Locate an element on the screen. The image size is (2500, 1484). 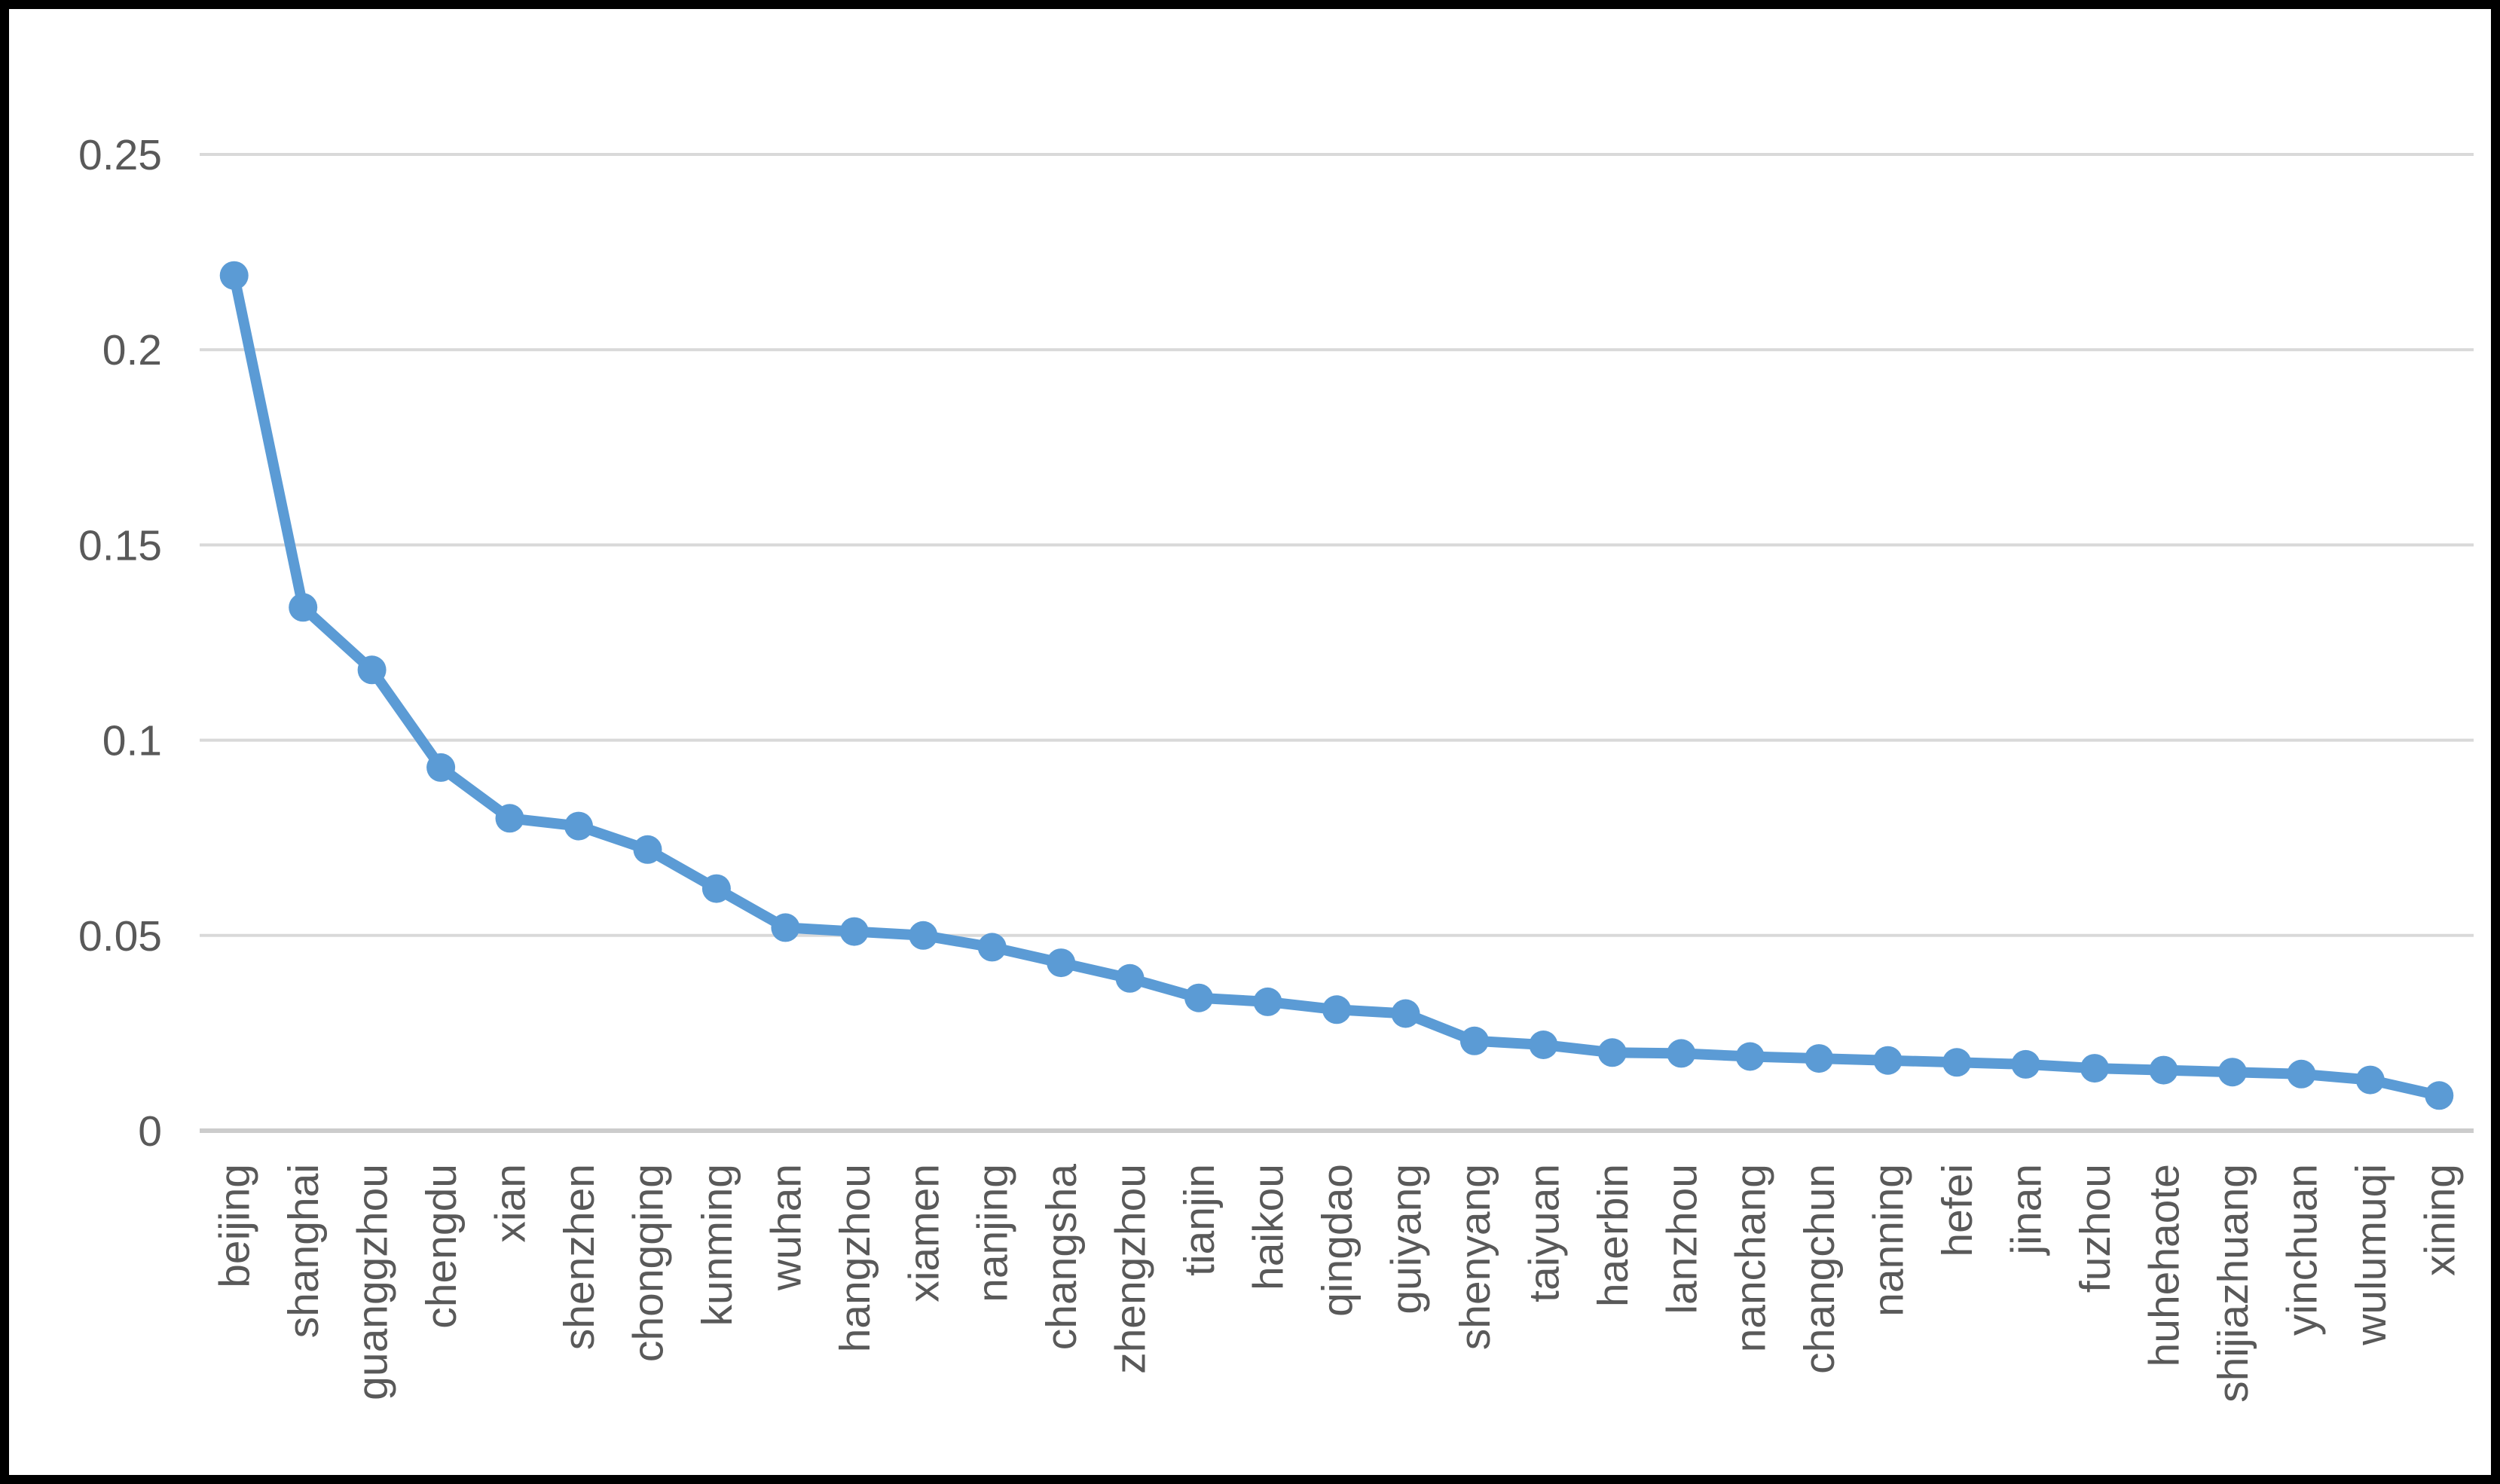
y-tick-label: 0 is located at coordinates (150, 1131).